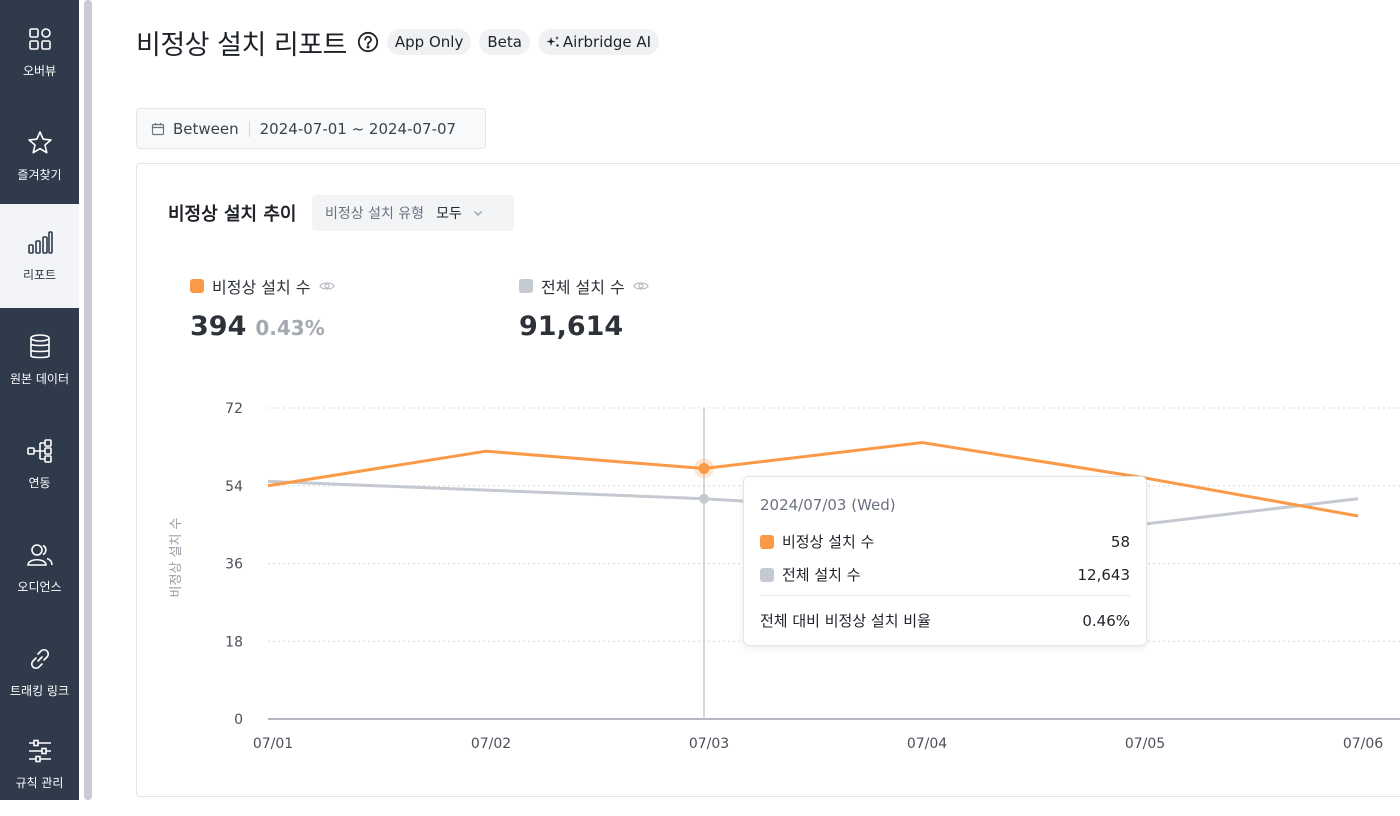 The width and height of the screenshot is (1400, 816). What do you see at coordinates (449, 214) in the screenshot?
I see `select-value: 모두` at bounding box center [449, 214].